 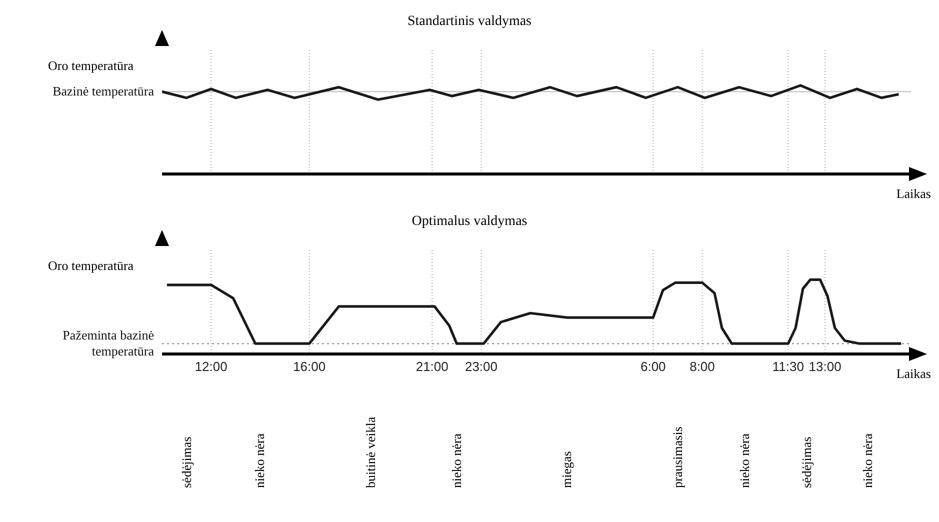 I want to click on ref-line-label: Pažeminta bazinė temperatūra, so click(x=108, y=343).